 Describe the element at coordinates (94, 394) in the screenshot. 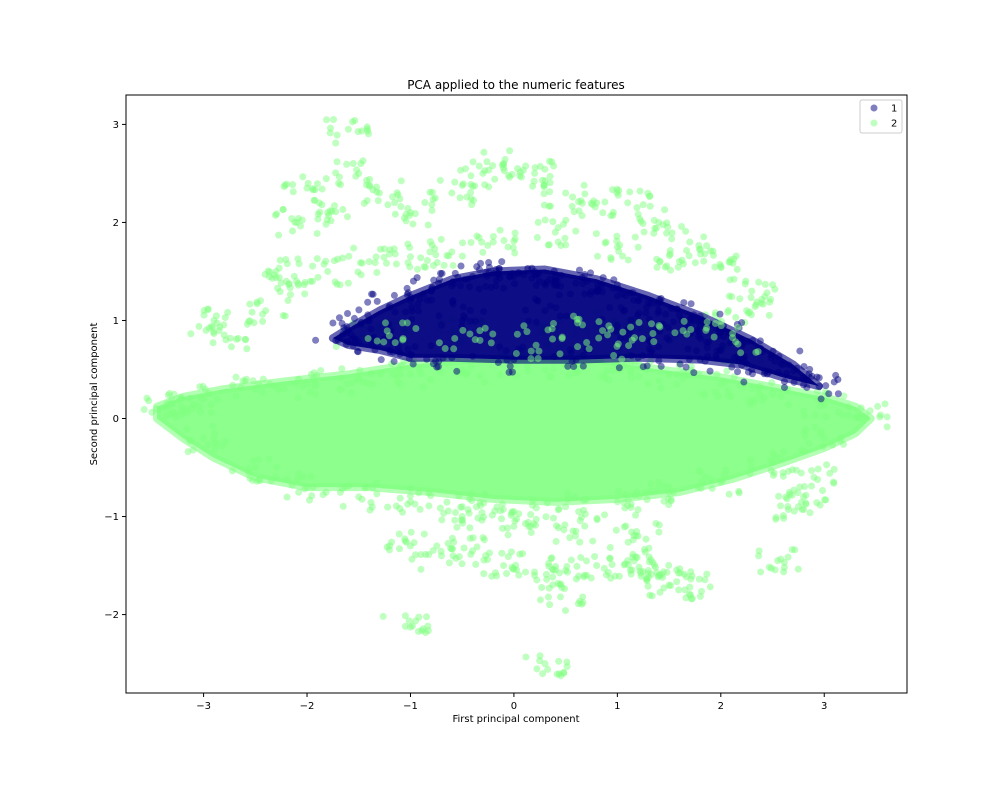

I see `y-axis-title: Second principal component` at that location.